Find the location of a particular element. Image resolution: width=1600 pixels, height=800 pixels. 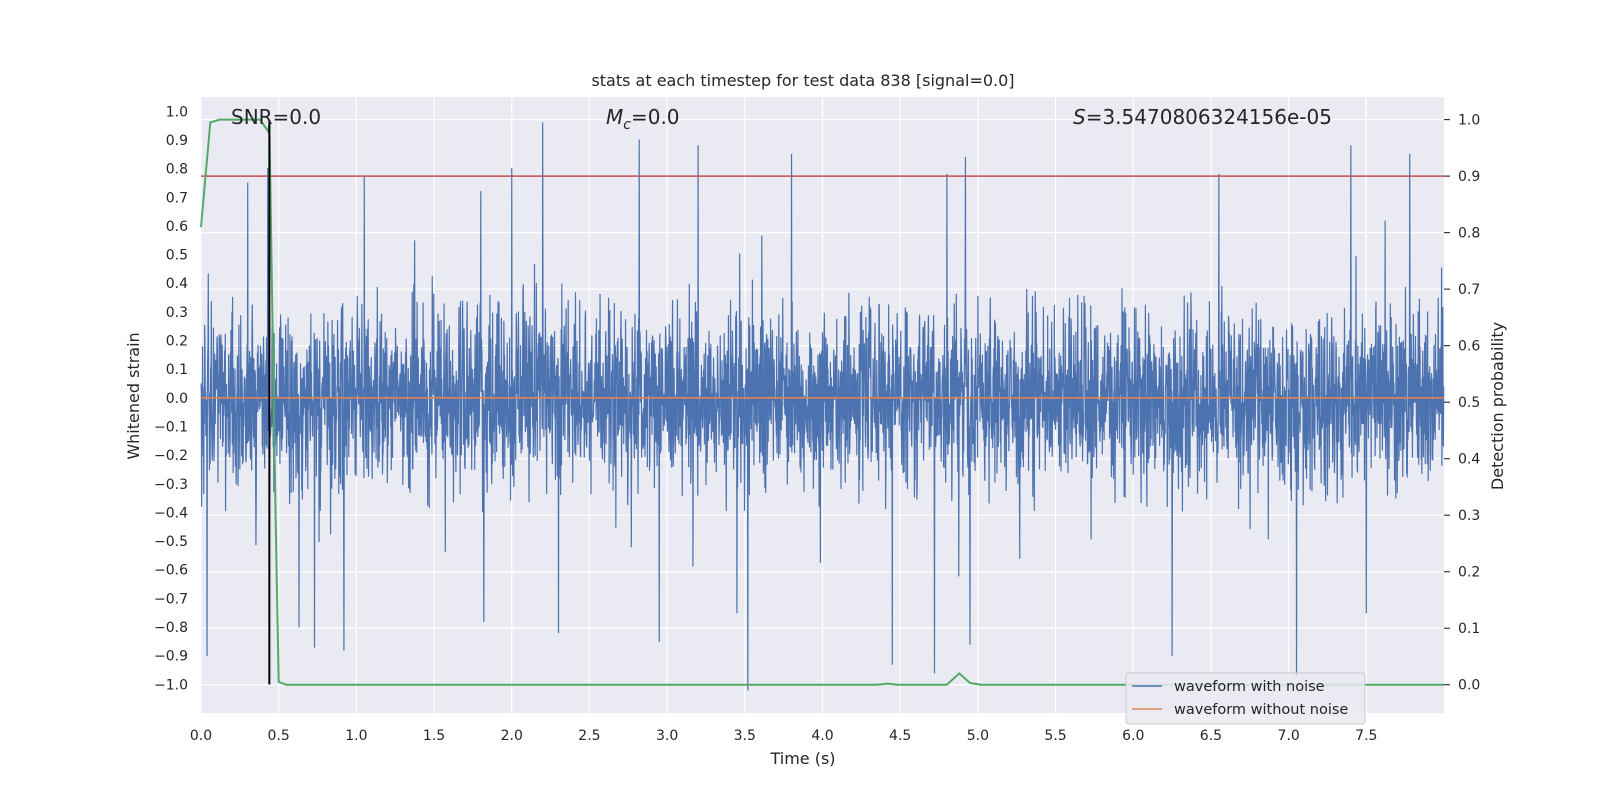

snr-statistic-annotation: S=3.5470806324156e-05 is located at coordinates (1202, 117).